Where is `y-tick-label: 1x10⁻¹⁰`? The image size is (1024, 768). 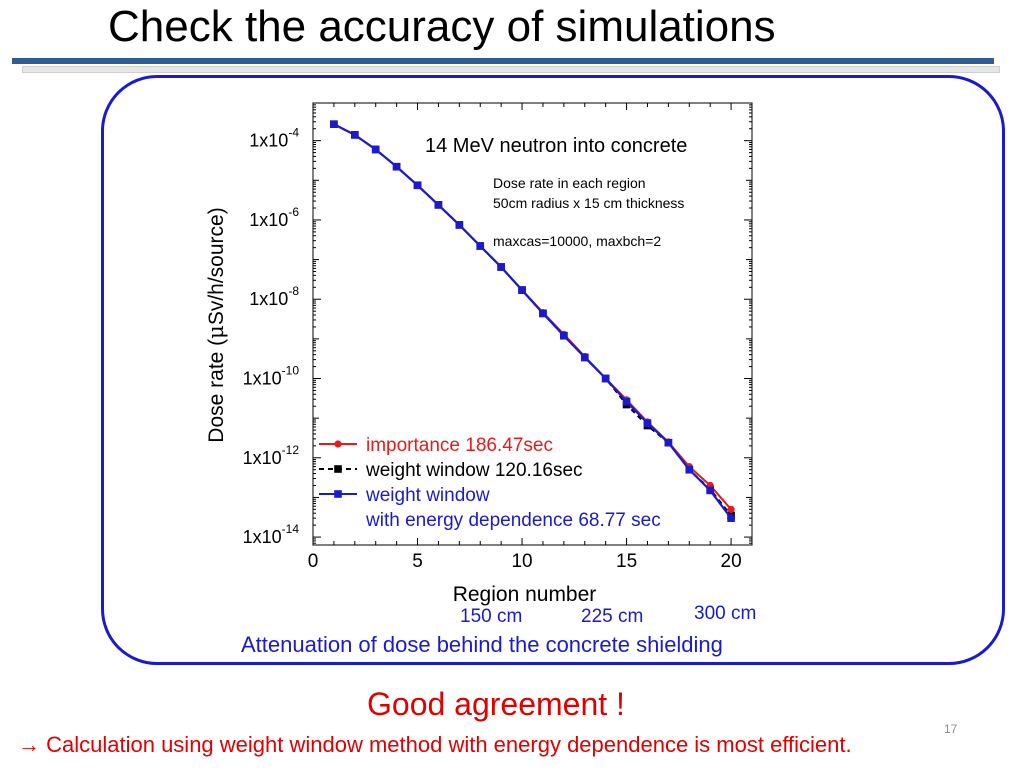 y-tick-label: 1x10⁻¹⁰ is located at coordinates (271, 376).